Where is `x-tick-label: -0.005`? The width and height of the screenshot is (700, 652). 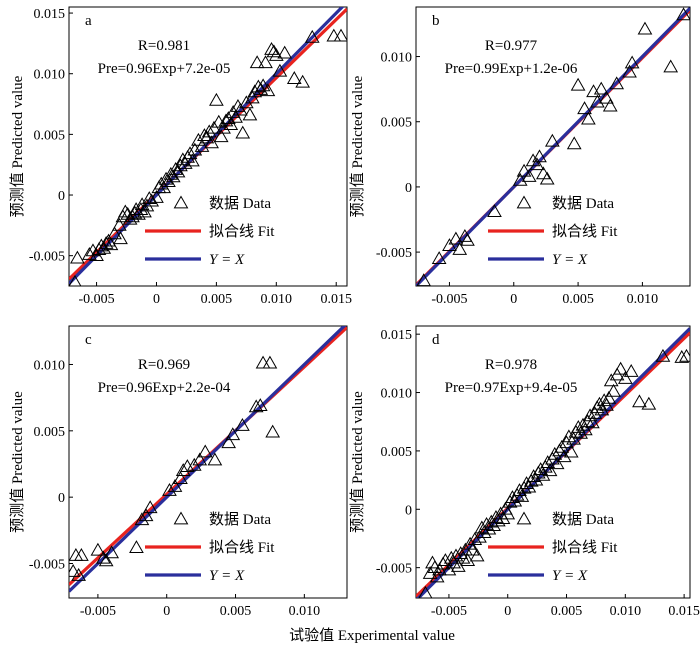 x-tick-label: -0.005 is located at coordinates (98, 611).